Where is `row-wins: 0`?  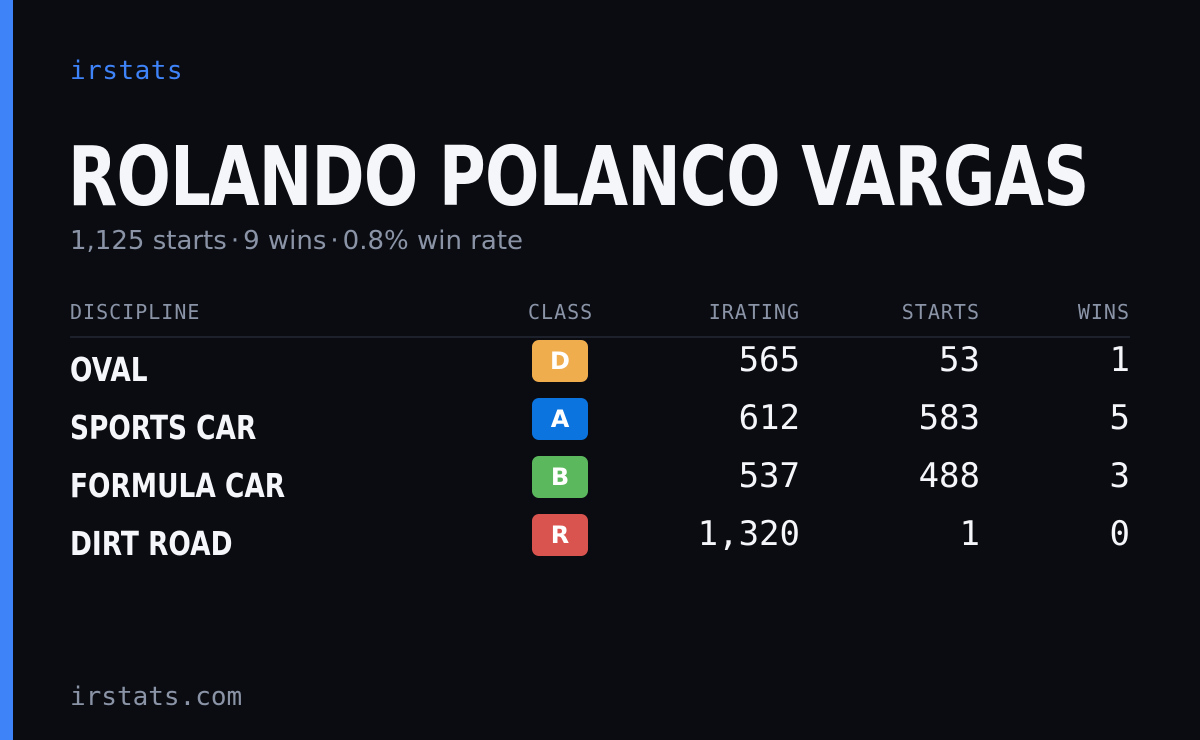 row-wins: 0 is located at coordinates (1119, 534).